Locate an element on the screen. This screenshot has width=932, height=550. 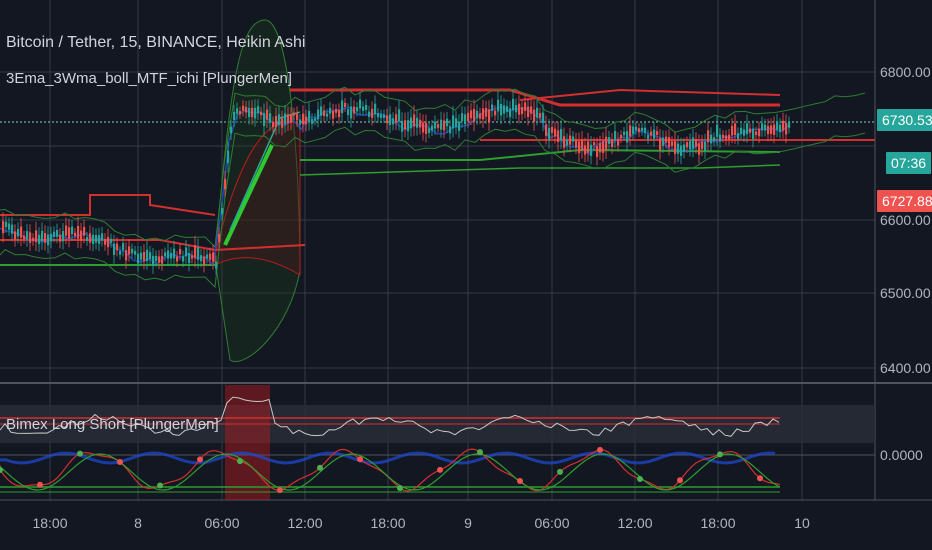
price-axis: 6800.00 6600.00 6500.00 6400.00 0.0000 is located at coordinates (905, 263).